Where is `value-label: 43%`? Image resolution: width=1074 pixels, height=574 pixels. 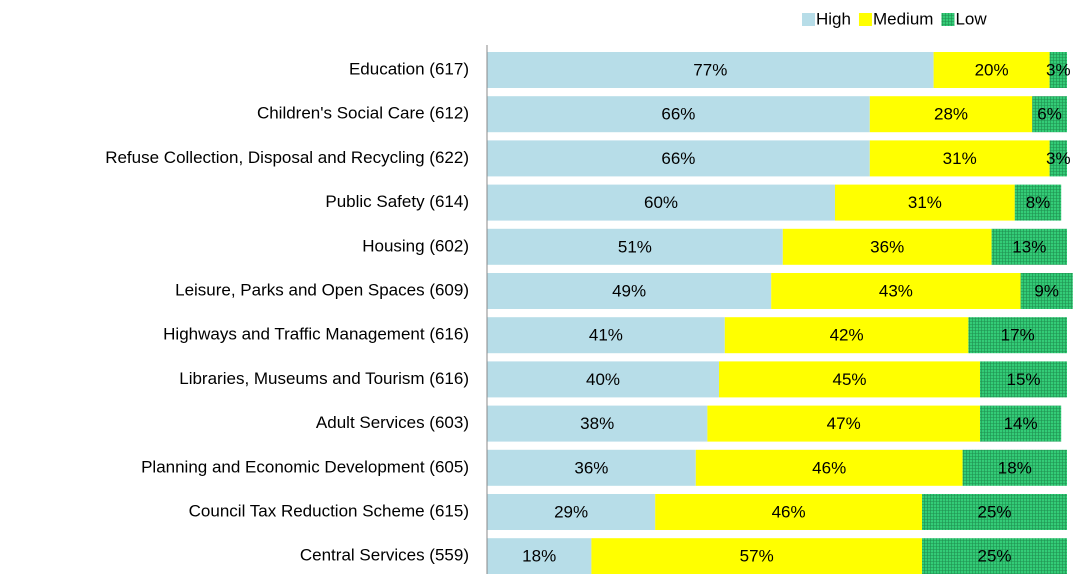
value-label: 43% is located at coordinates (896, 290).